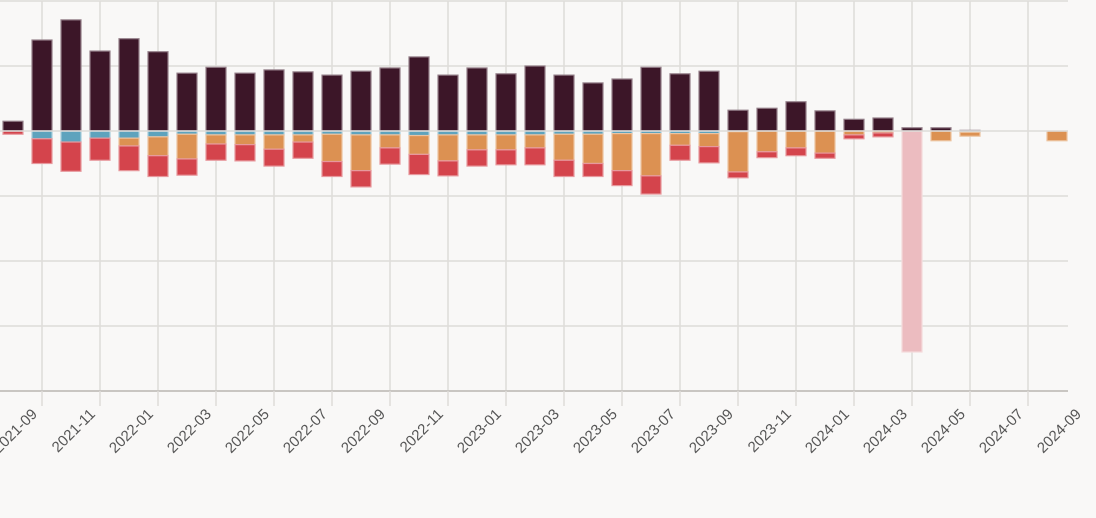  I want to click on x-tick-label: 2024-09, so click(1059, 431).